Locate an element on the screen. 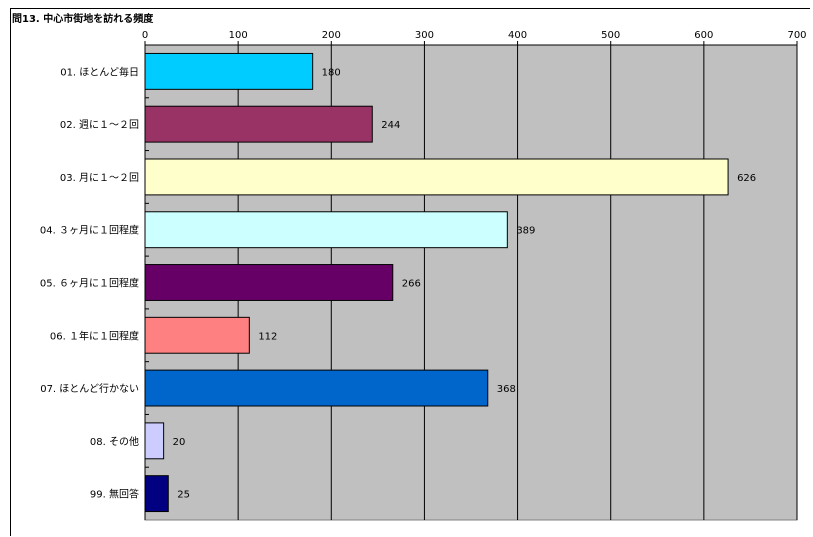 The image size is (813, 537). category-label: 04. ３ヶ月に１回程度 is located at coordinates (89, 230).